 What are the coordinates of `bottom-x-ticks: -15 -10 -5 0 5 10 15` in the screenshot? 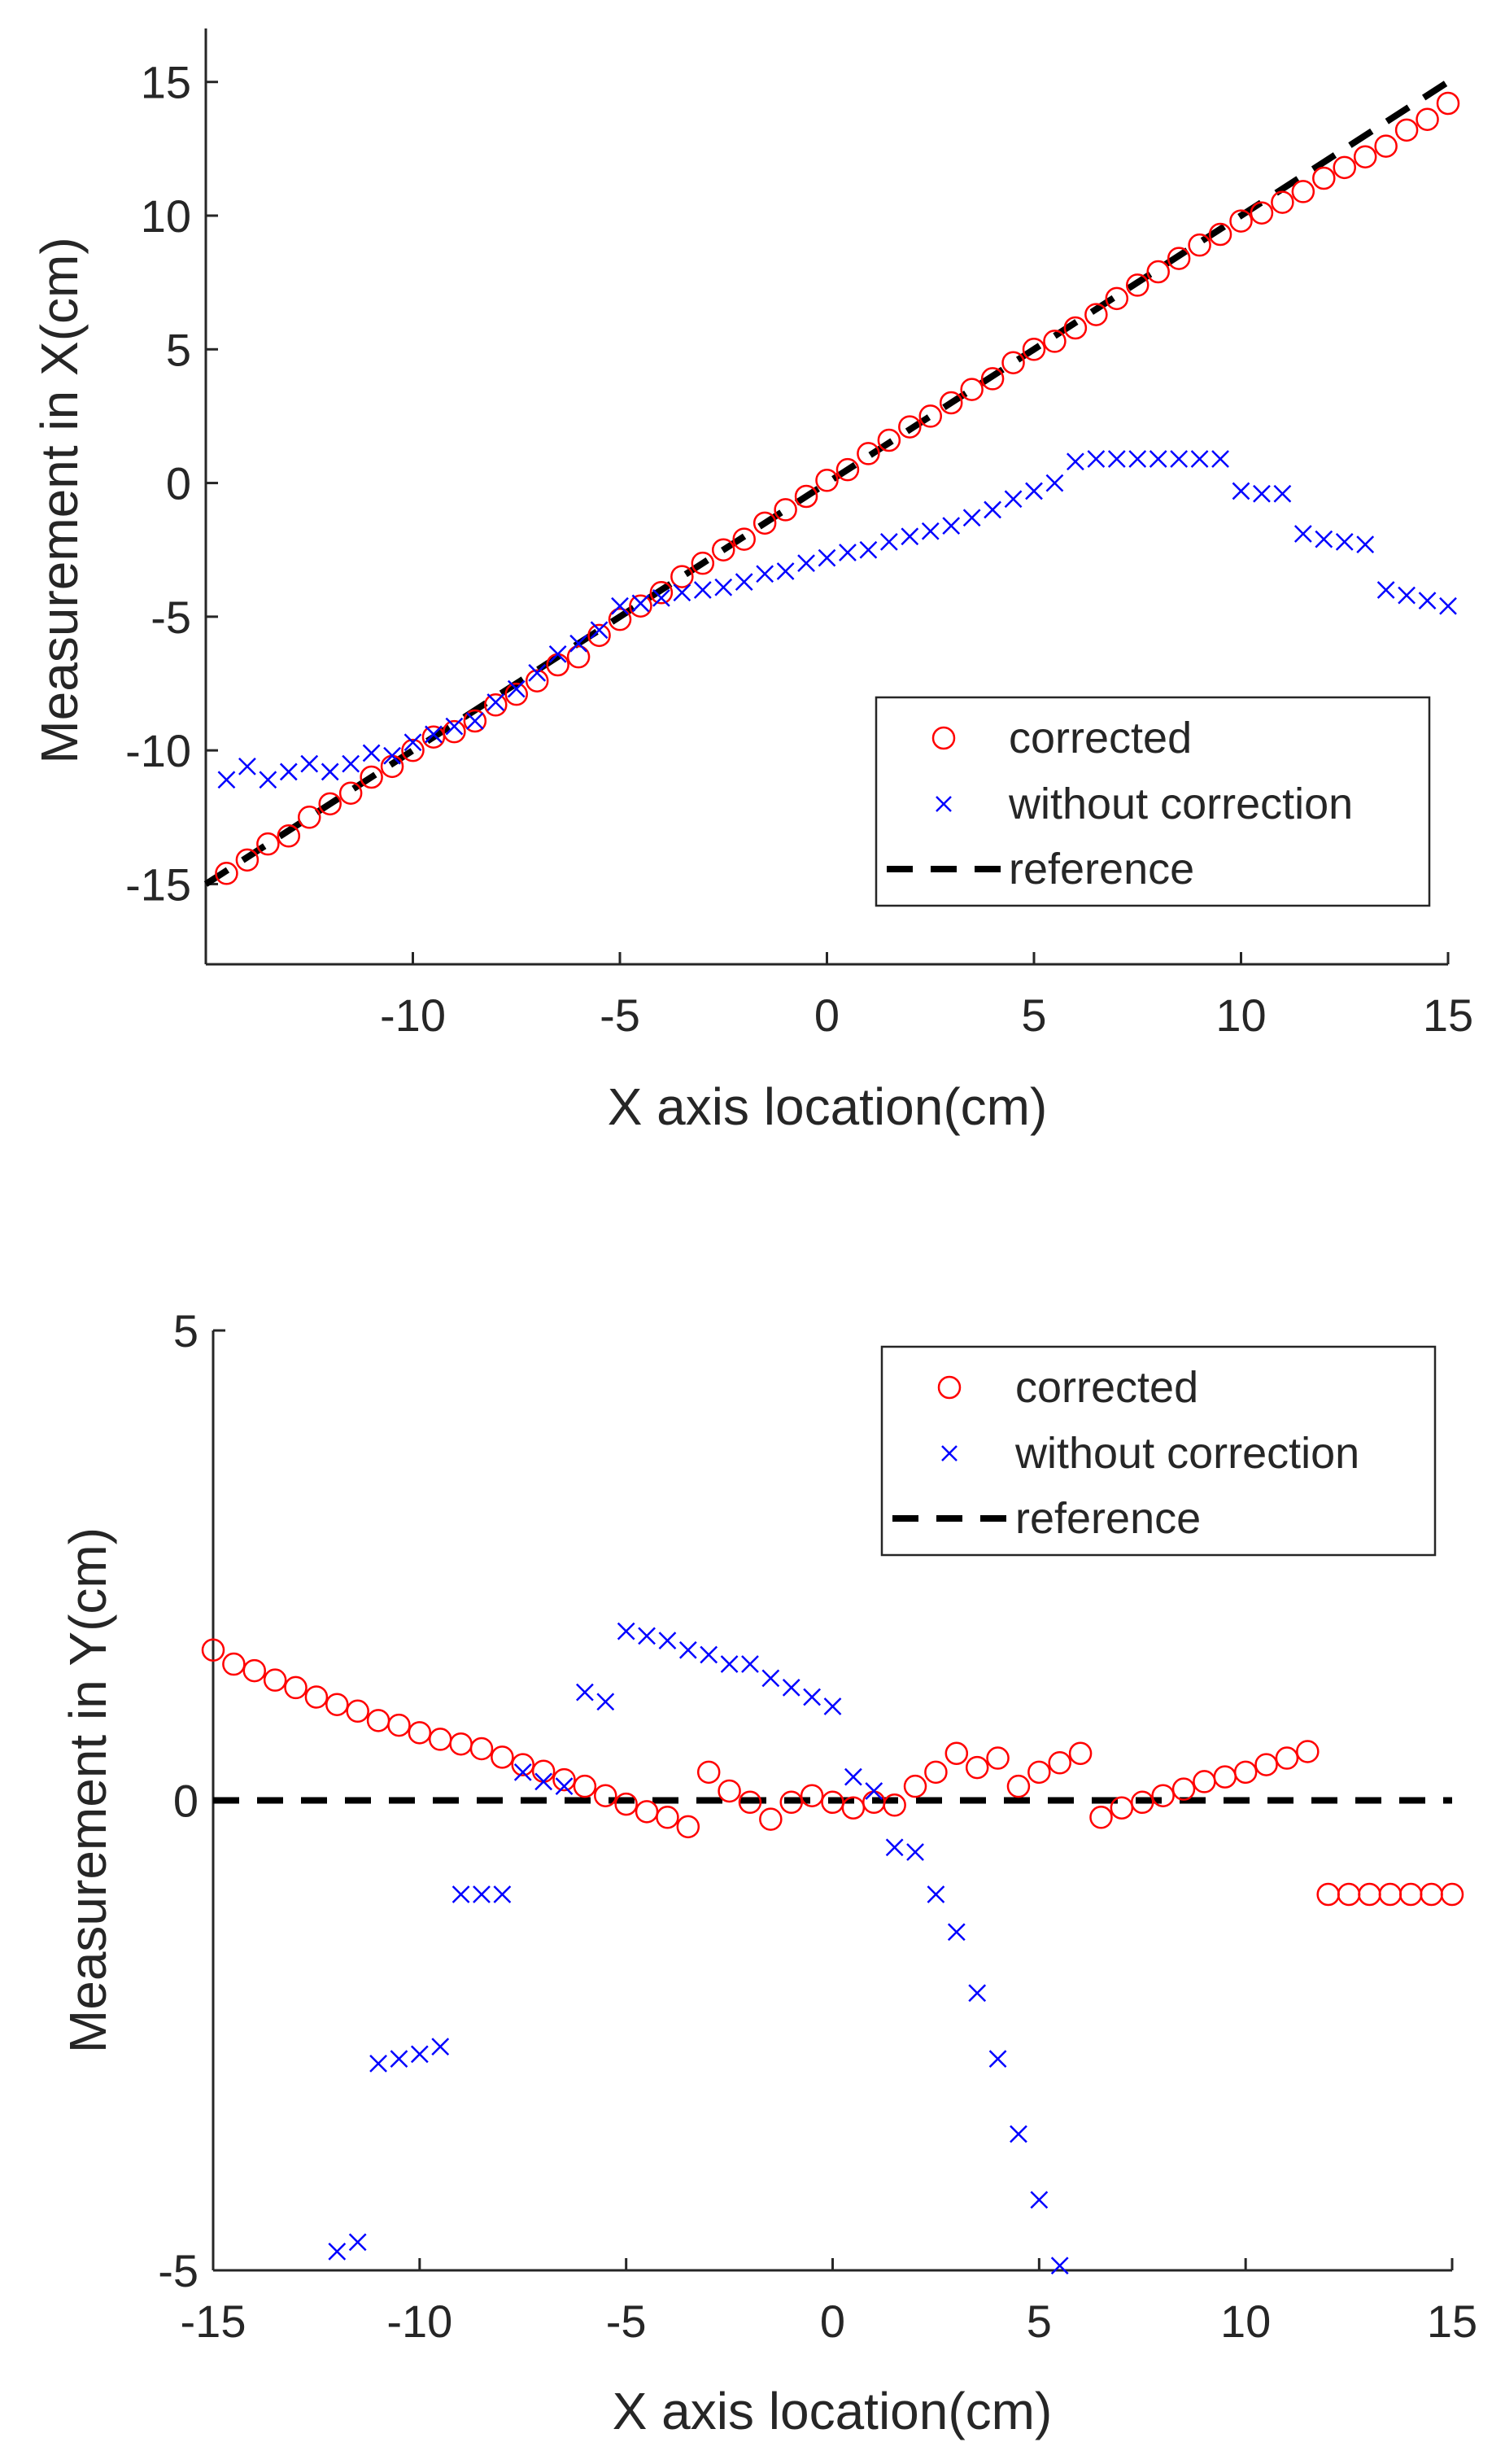 It's located at (829, 2302).